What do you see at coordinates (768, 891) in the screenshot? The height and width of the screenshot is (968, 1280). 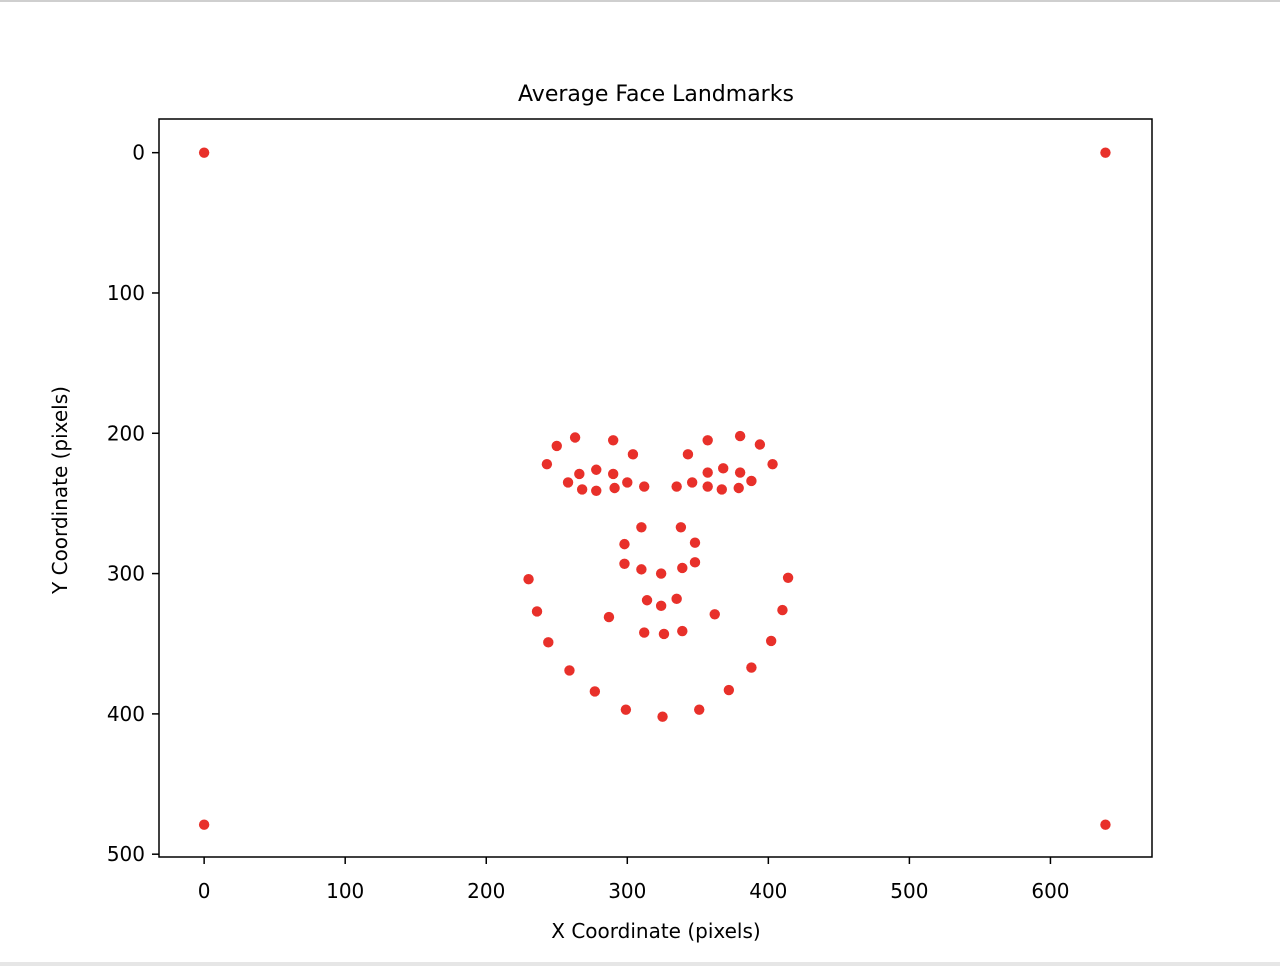 I see `x-tick-label: 400` at bounding box center [768, 891].